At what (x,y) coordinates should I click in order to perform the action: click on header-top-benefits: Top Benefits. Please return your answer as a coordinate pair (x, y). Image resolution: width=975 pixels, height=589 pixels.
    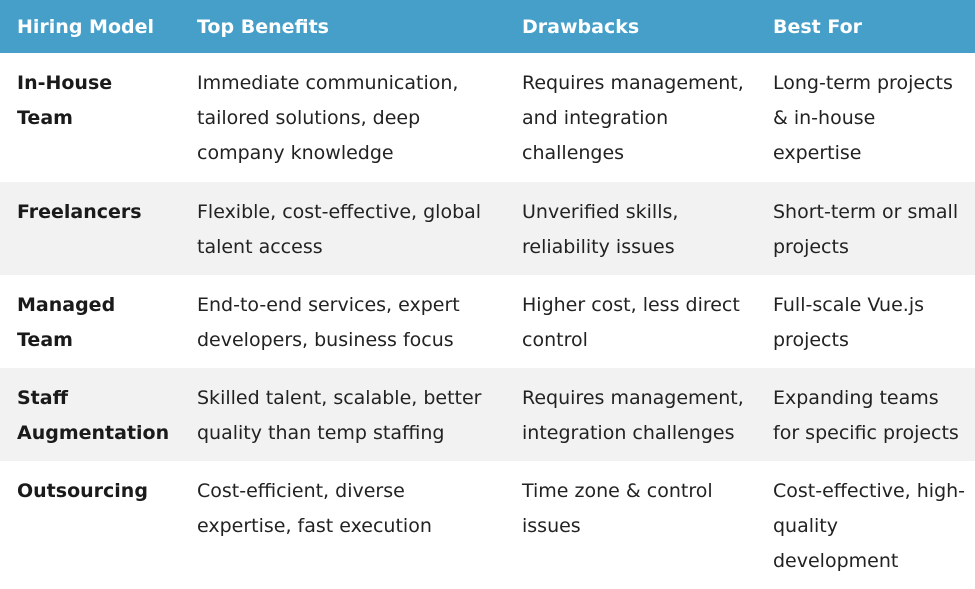
    Looking at the image, I should click on (342, 26).